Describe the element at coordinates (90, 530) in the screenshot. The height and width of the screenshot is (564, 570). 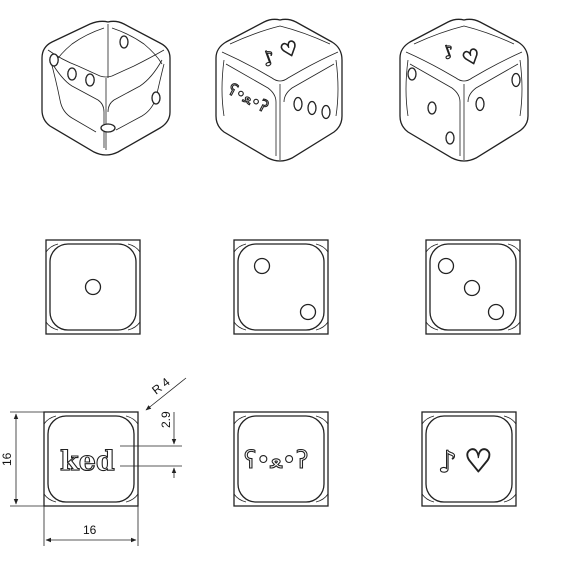
I see `width-dimension-value: 16` at that location.